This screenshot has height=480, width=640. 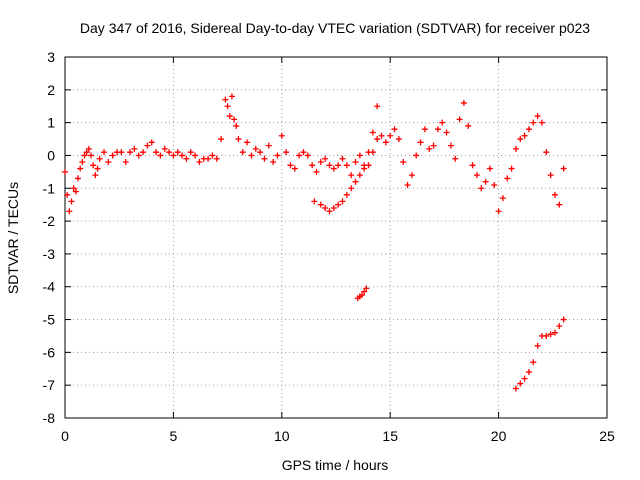 I want to click on y-tick-label: -8, so click(x=49, y=418).